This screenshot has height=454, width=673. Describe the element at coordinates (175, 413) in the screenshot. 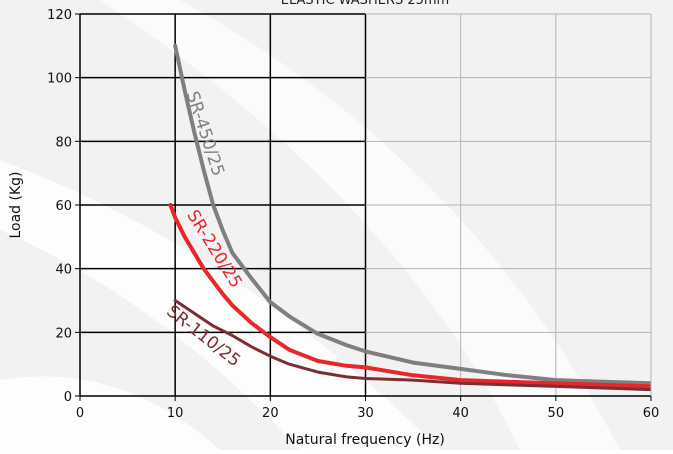

I see `x-tick-label: 10` at that location.